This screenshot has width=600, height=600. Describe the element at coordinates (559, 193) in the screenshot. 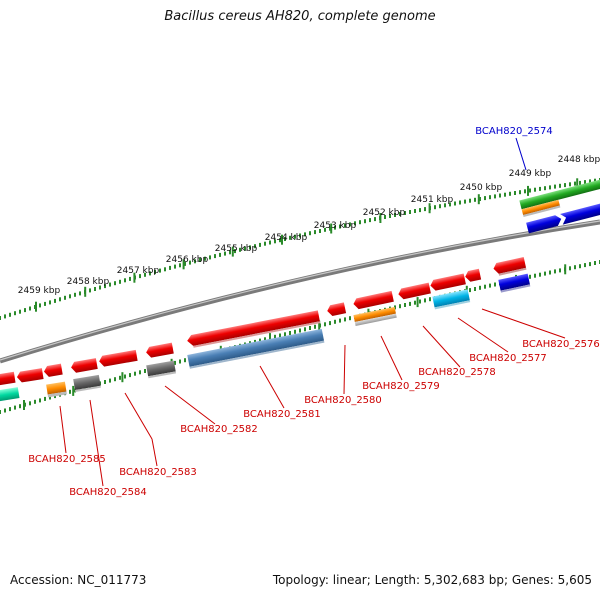

I see `gene-feature-green` at that location.